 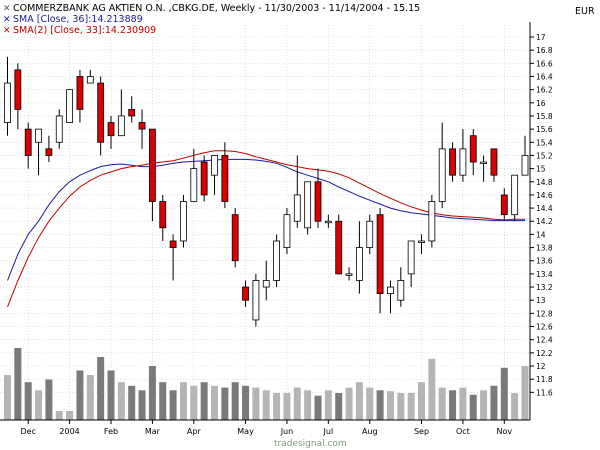 What do you see at coordinates (544, 313) in the screenshot?
I see `y-tick-label: 12.8` at bounding box center [544, 313].